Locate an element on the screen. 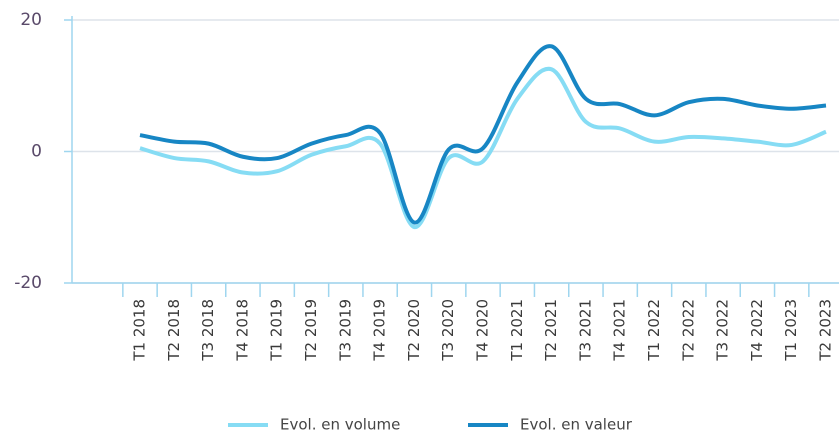 The height and width of the screenshot is (438, 839). x-tick-label: T2 2023 is located at coordinates (826, 330).